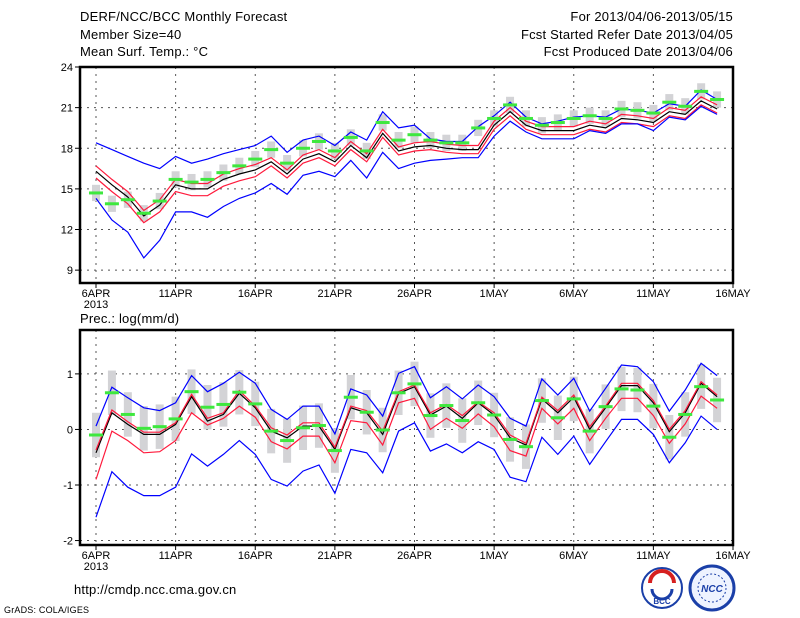 Image resolution: width=800 pixels, height=618 pixels. What do you see at coordinates (626, 34) in the screenshot?
I see `started-date: Fcst Started Refer Date 2013/04/05` at bounding box center [626, 34].